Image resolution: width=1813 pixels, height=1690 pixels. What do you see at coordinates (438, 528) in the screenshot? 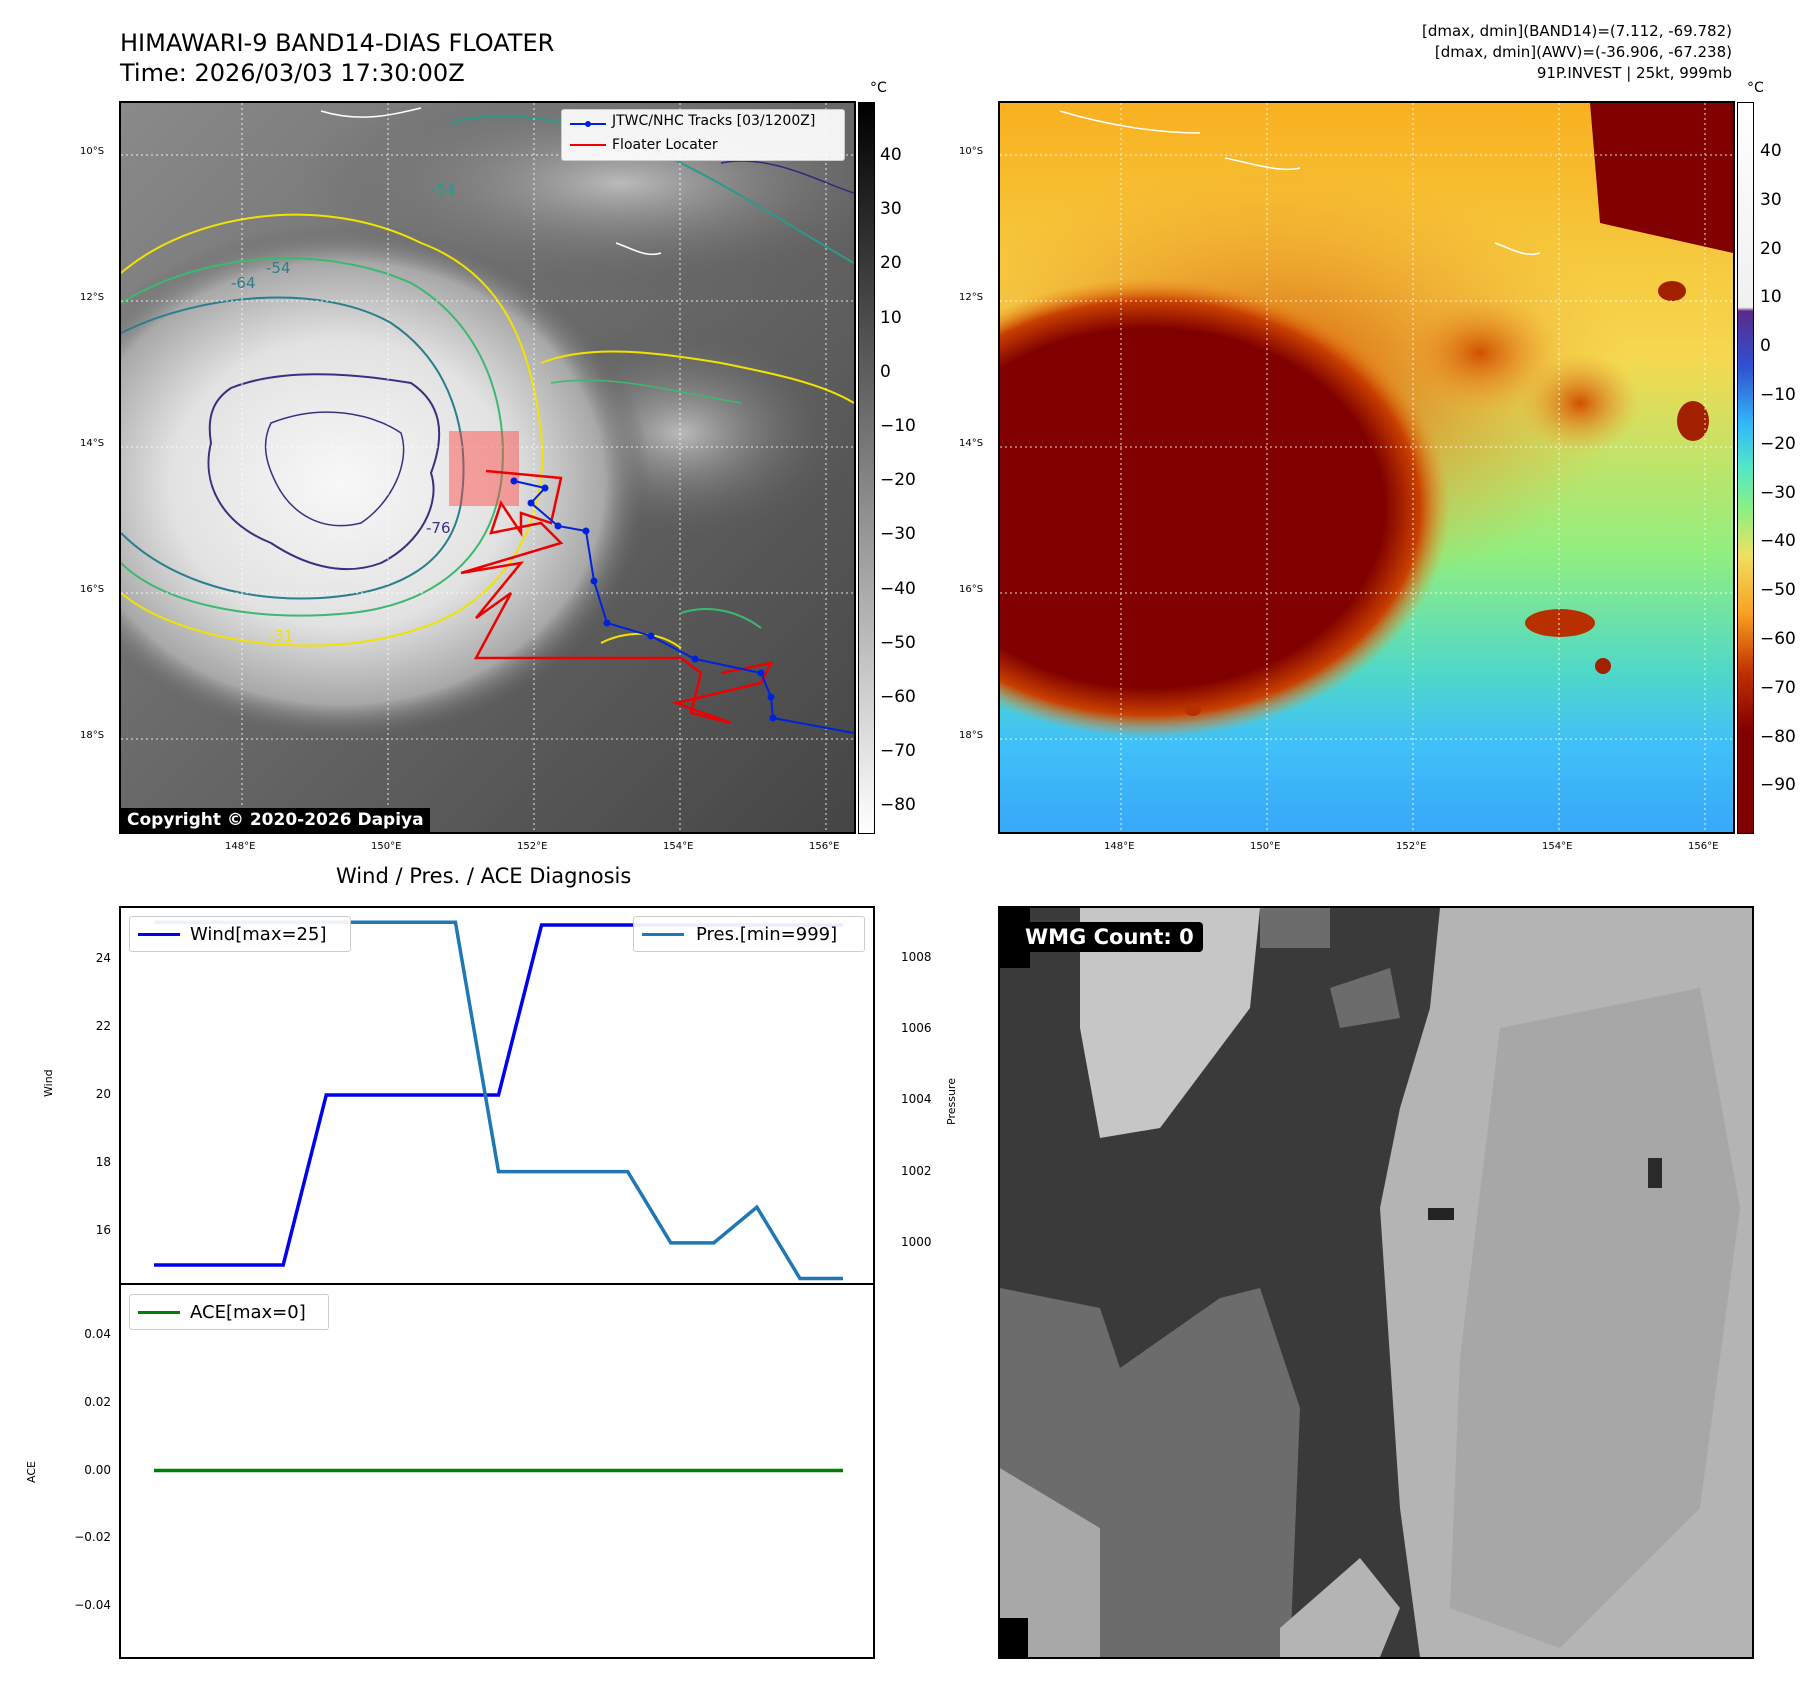
I see `contour-label: -76` at bounding box center [438, 528].